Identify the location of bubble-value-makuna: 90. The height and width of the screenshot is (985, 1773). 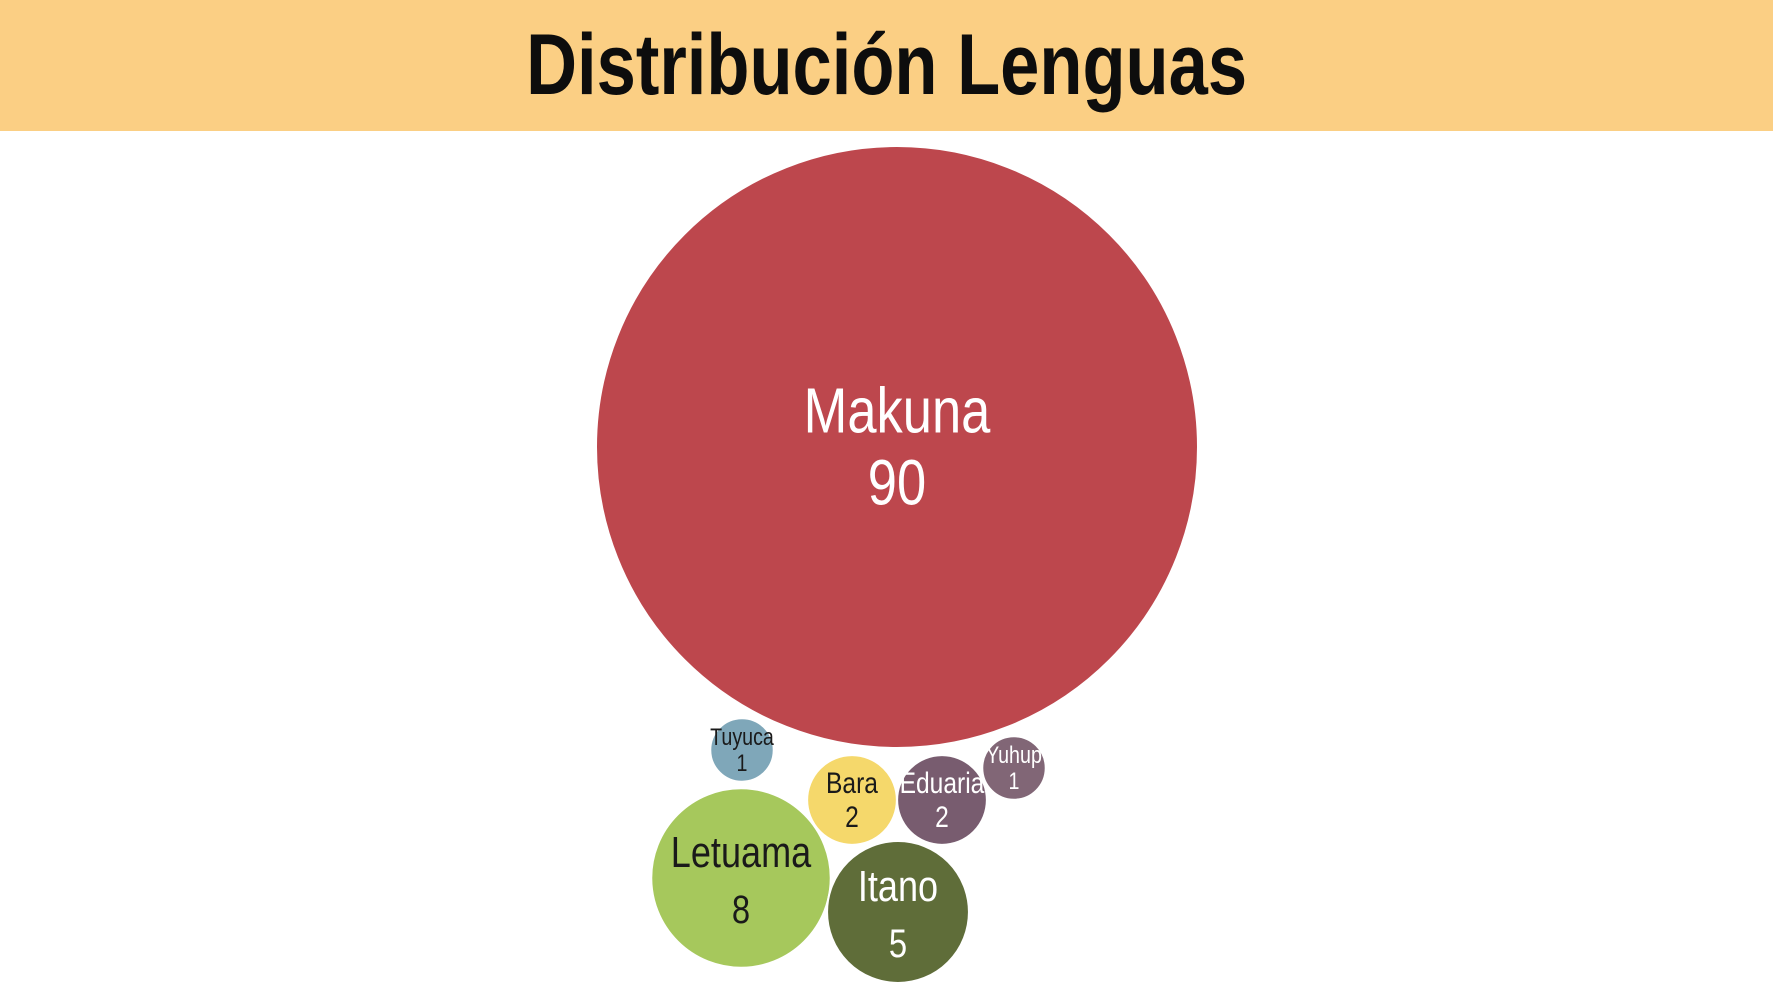
(897, 483).